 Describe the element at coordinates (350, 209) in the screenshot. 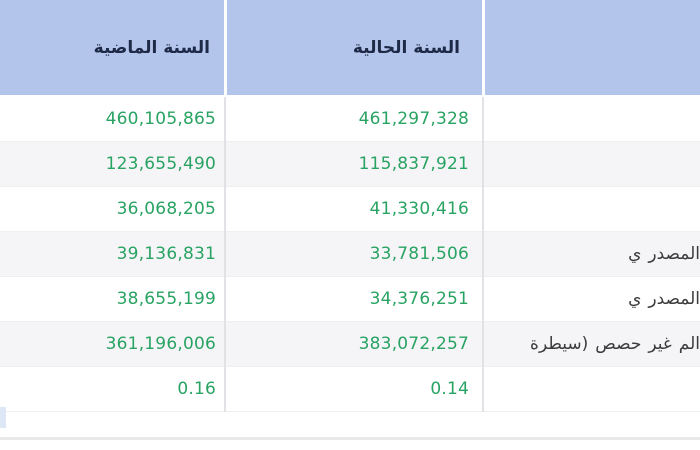

I see `table-row: 36,068,205 41,330,416` at that location.